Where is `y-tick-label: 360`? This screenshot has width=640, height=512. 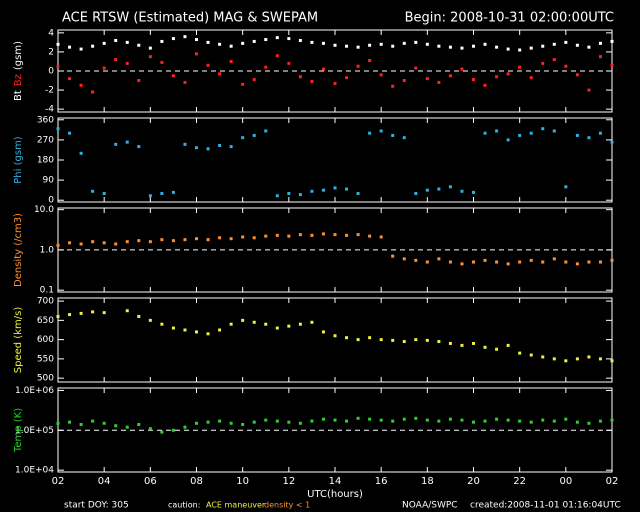 y-tick-label: 360 is located at coordinates (45, 120).